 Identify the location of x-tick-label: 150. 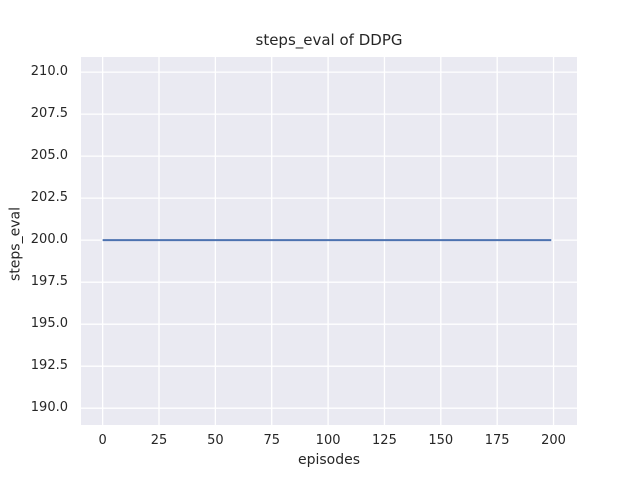
(441, 440).